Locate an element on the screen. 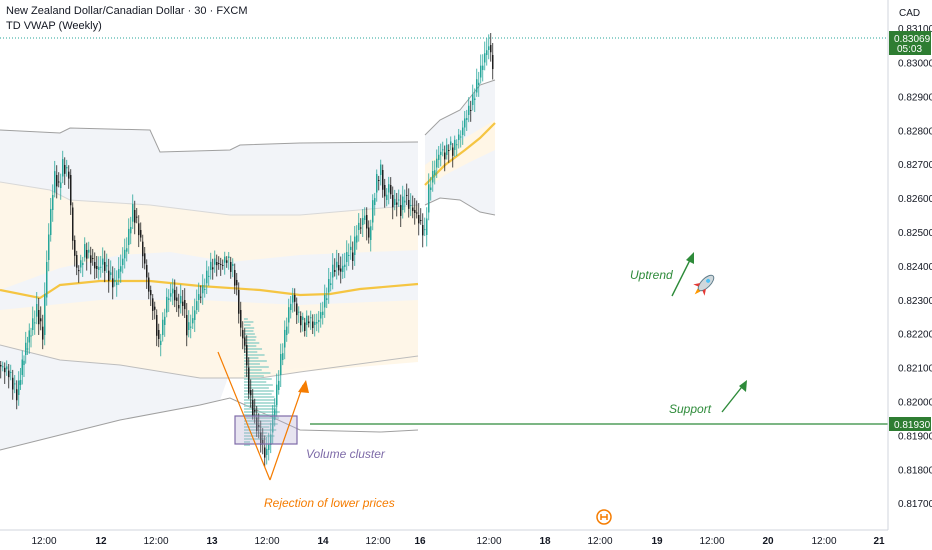 The height and width of the screenshot is (550, 932). vwap-line is located at coordinates (209, 289).